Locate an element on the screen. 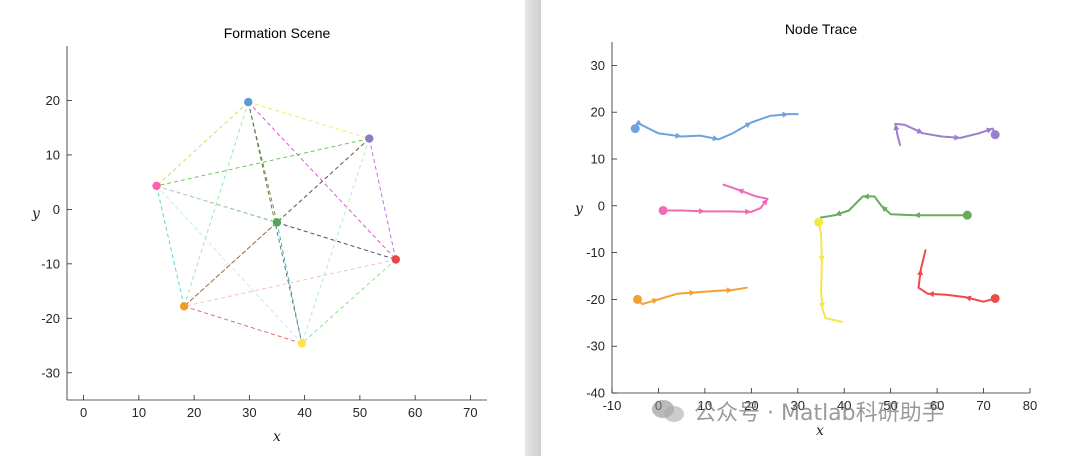 This screenshot has width=1080, height=456. formation-edges is located at coordinates (276, 222).